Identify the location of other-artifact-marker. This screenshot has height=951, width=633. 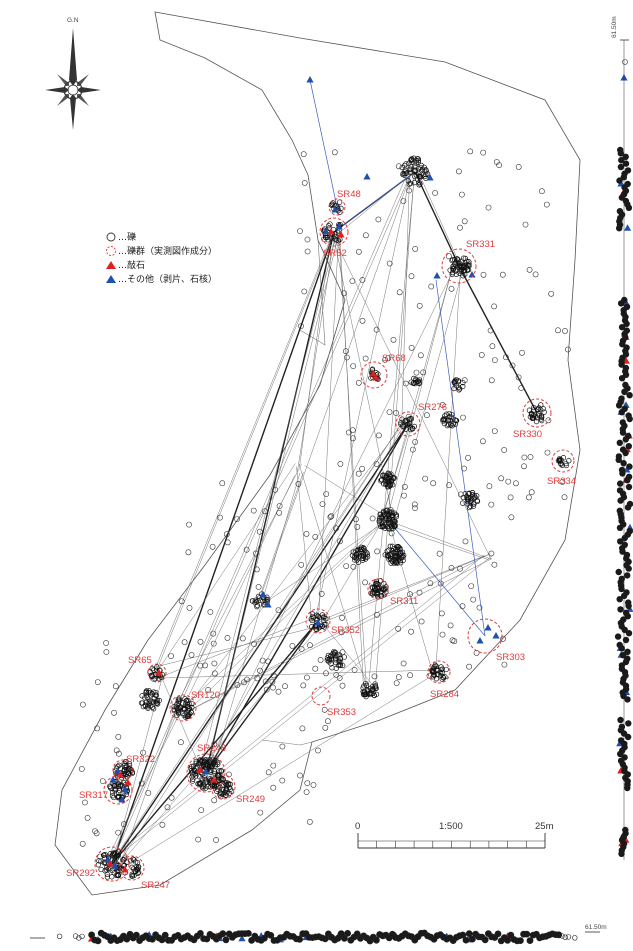
(367, 176).